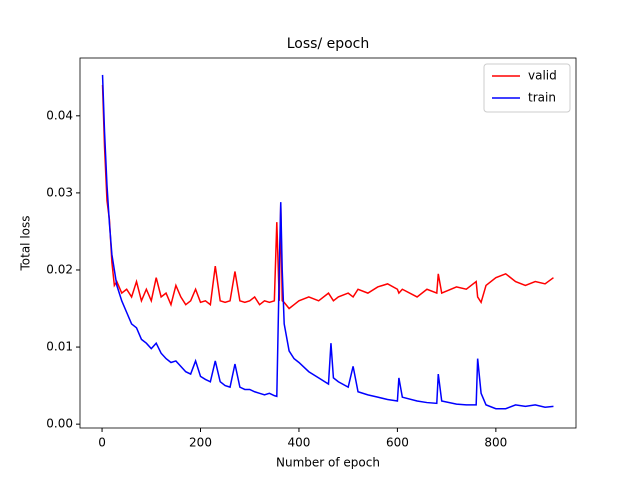 The width and height of the screenshot is (640, 480). I want to click on y-tick-label: 0.00, so click(59, 424).